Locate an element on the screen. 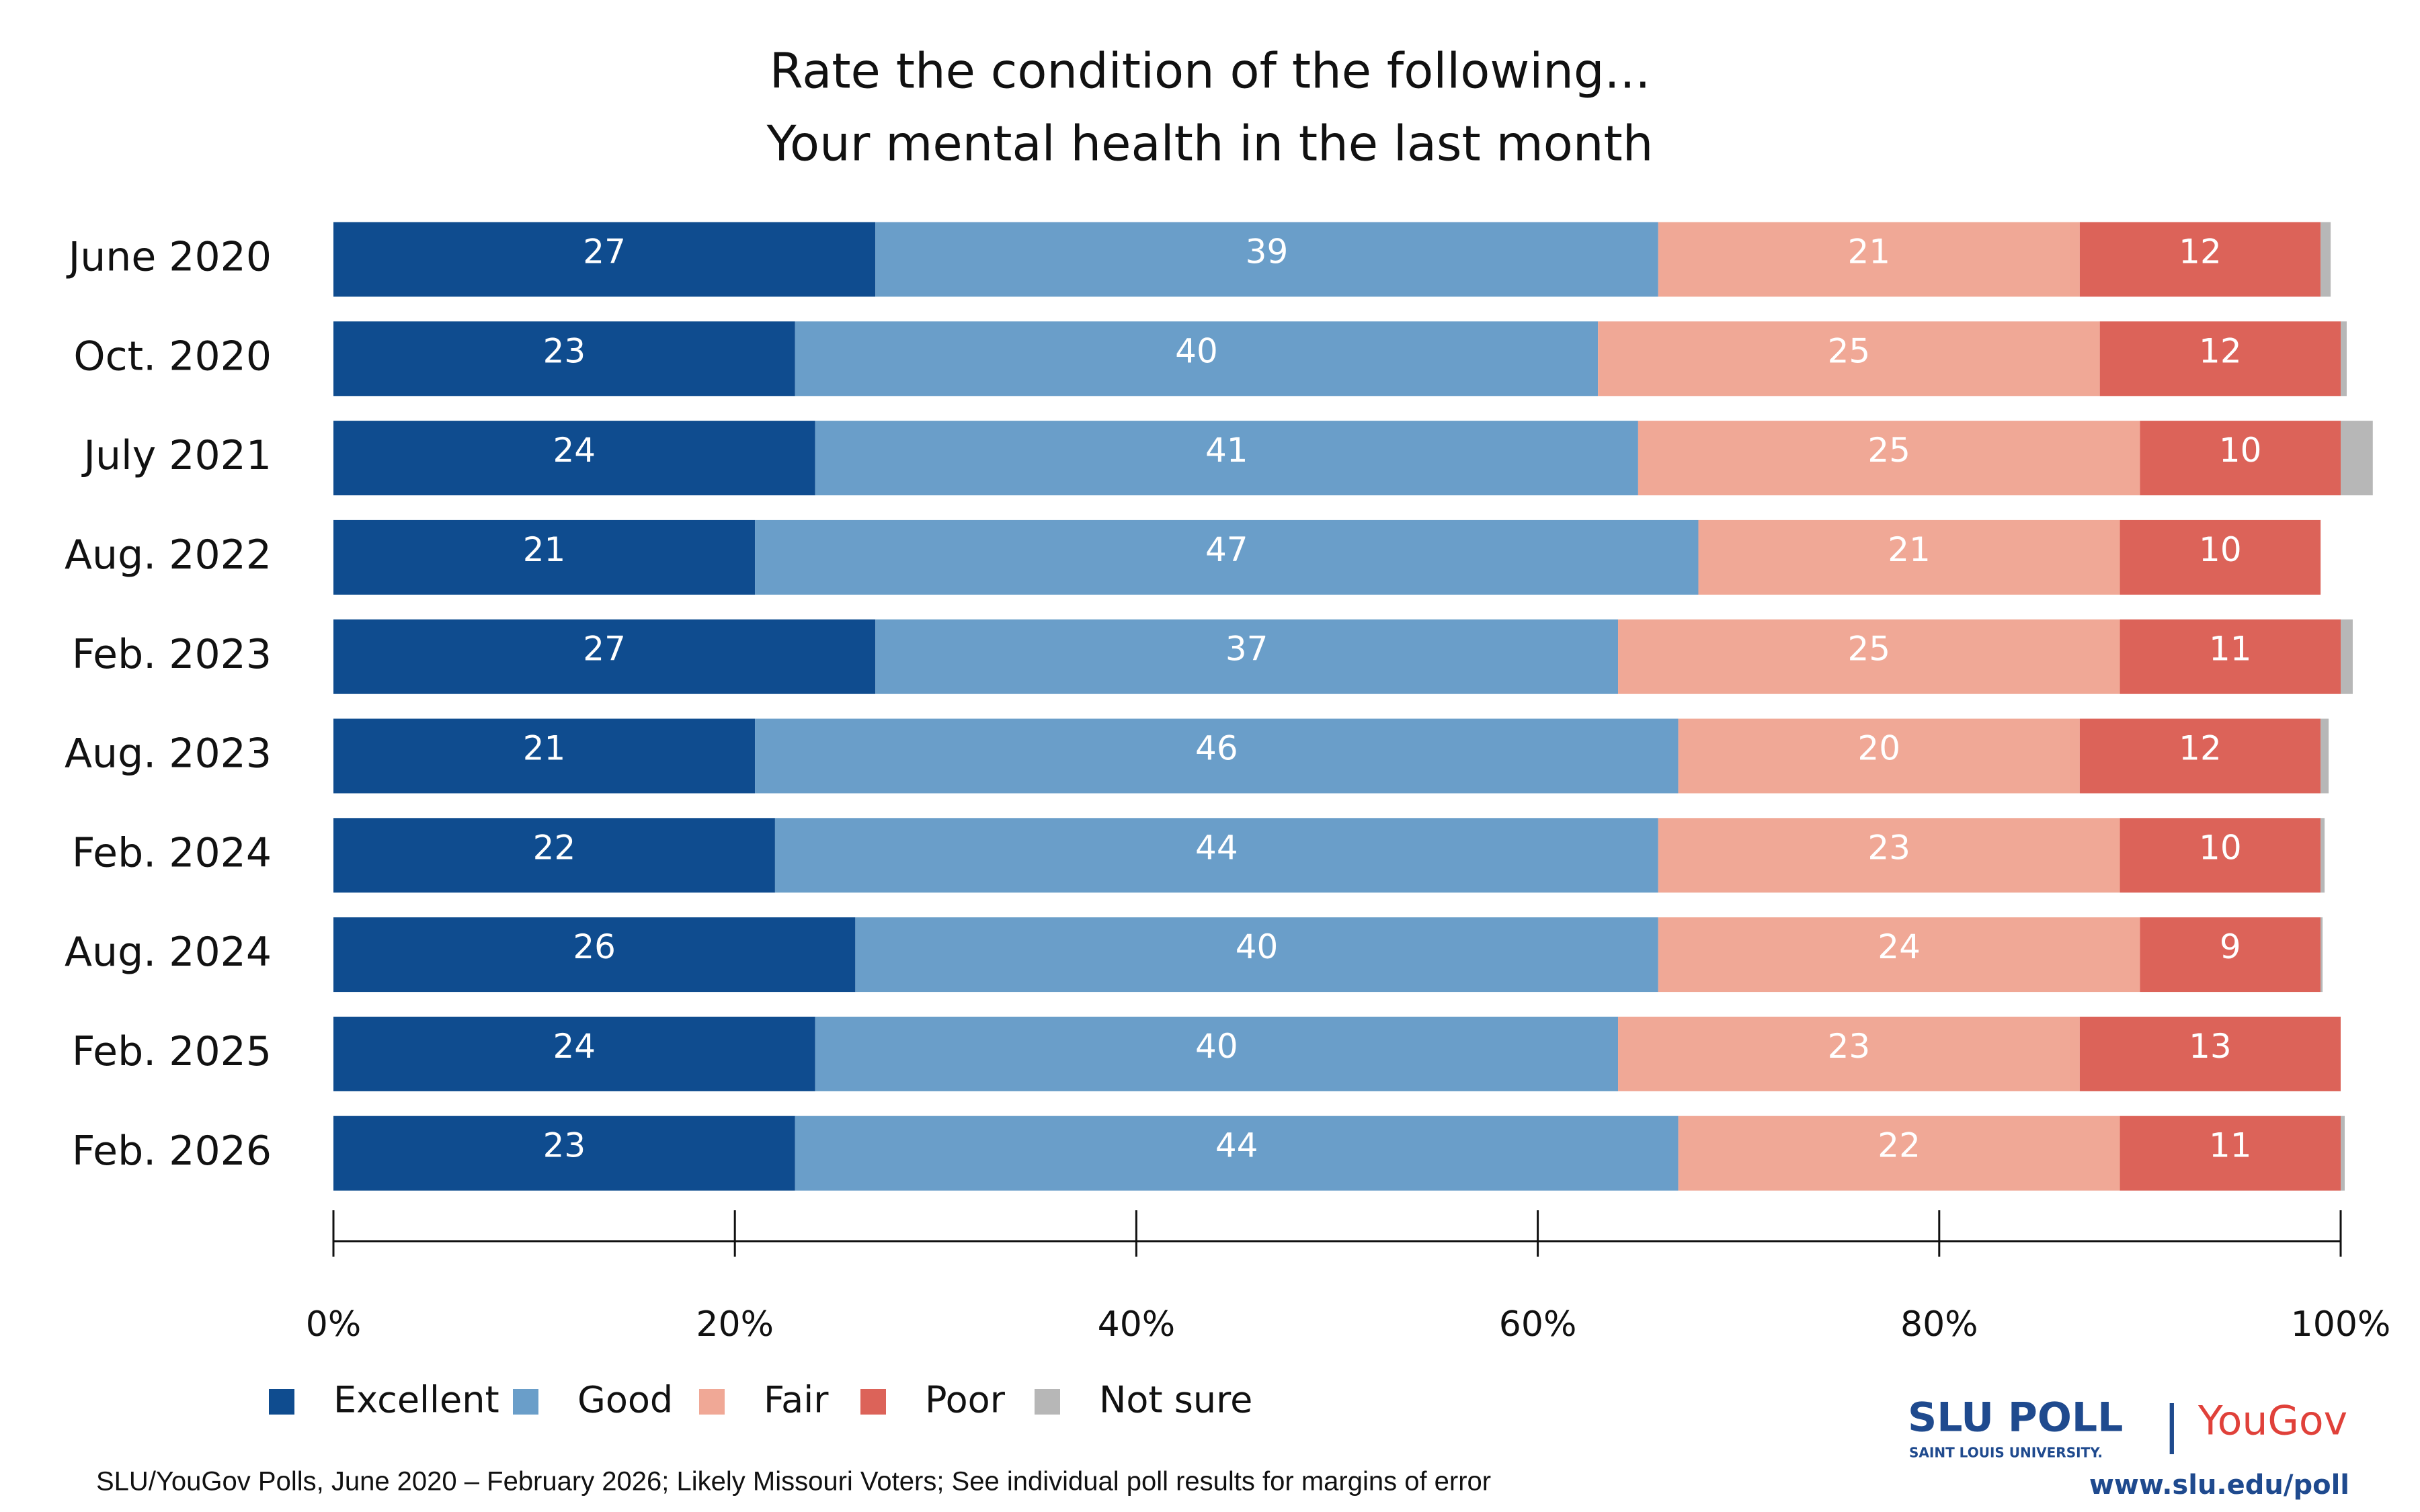  brand-poll: SLU POLL is located at coordinates (2016, 1417).